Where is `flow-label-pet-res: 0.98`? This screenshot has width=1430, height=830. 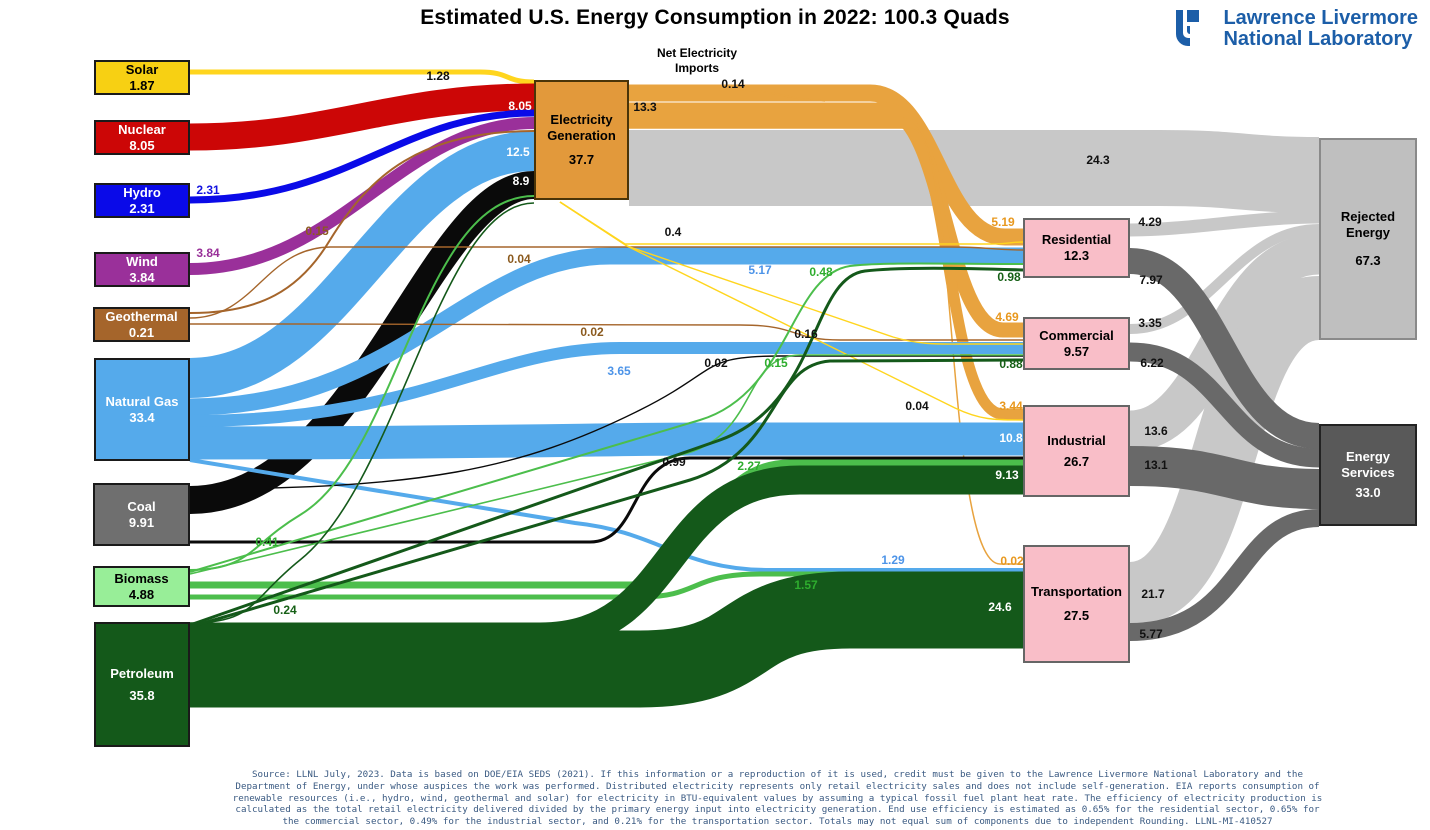
flow-label-pet-res: 0.98 is located at coordinates (1009, 277).